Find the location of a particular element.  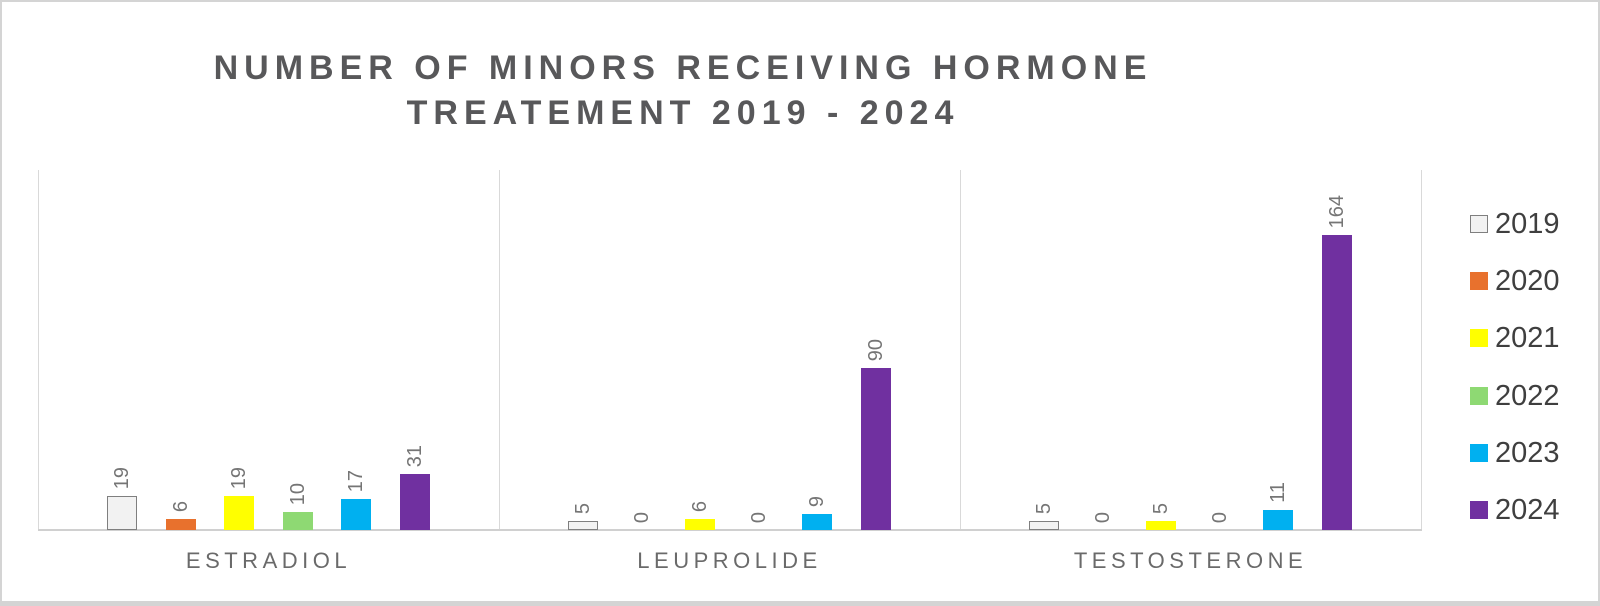

legend-item-2019: 2019 is located at coordinates (1515, 224).